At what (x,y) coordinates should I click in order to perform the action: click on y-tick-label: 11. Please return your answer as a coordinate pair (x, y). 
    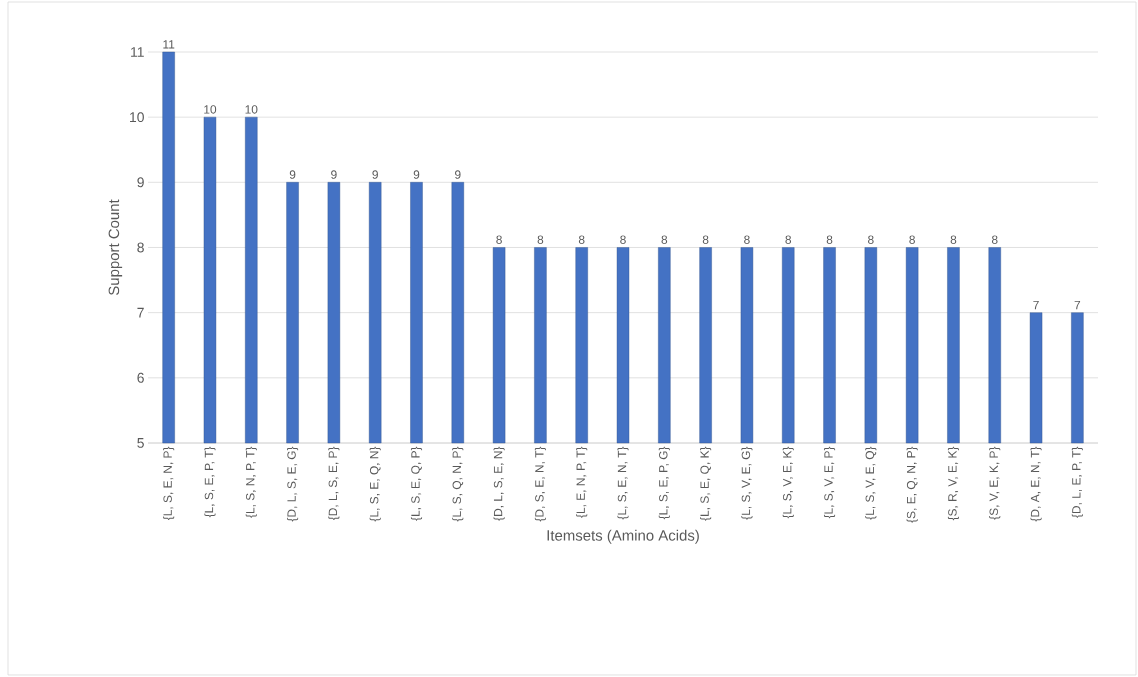
    Looking at the image, I should click on (137, 52).